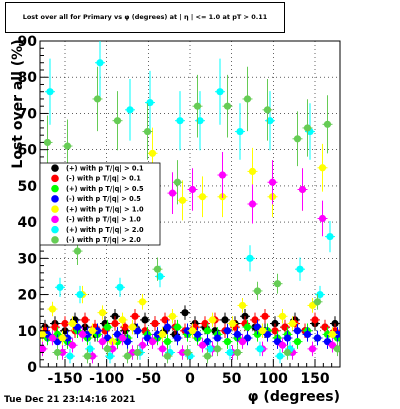 This screenshot has width=400, height=409. What do you see at coordinates (28, 151) in the screenshot?
I see `y-tick-label: 60` at bounding box center [28, 151].